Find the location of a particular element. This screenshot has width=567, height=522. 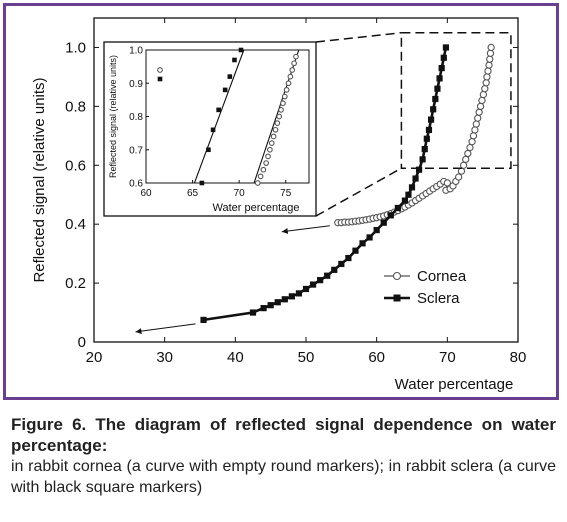

inset-x-axis-label: Water percentage is located at coordinates (255, 208).